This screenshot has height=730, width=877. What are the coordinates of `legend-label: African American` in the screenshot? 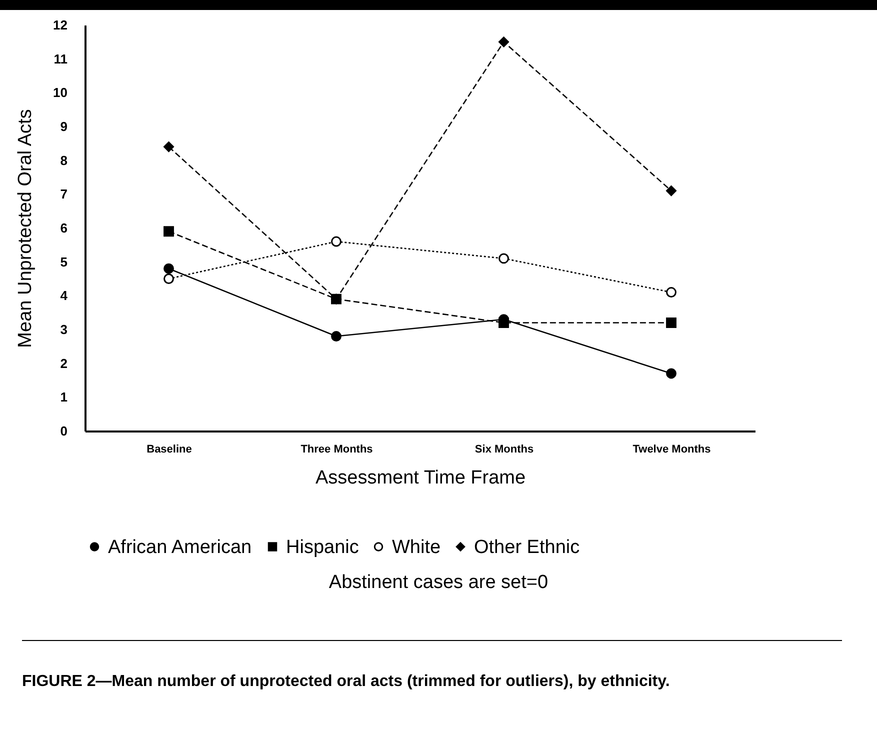 It's located at (180, 547).